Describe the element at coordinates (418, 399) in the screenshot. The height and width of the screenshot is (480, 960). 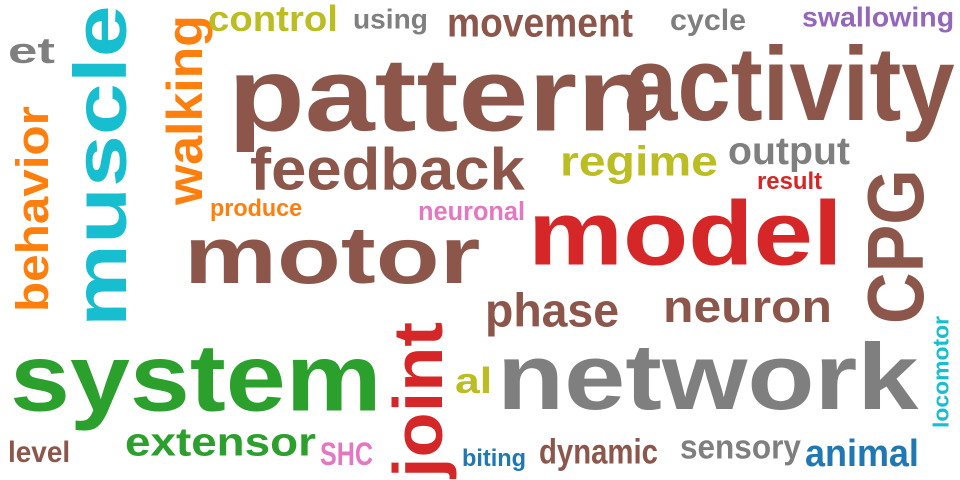
I see `word-joint: joint` at that location.